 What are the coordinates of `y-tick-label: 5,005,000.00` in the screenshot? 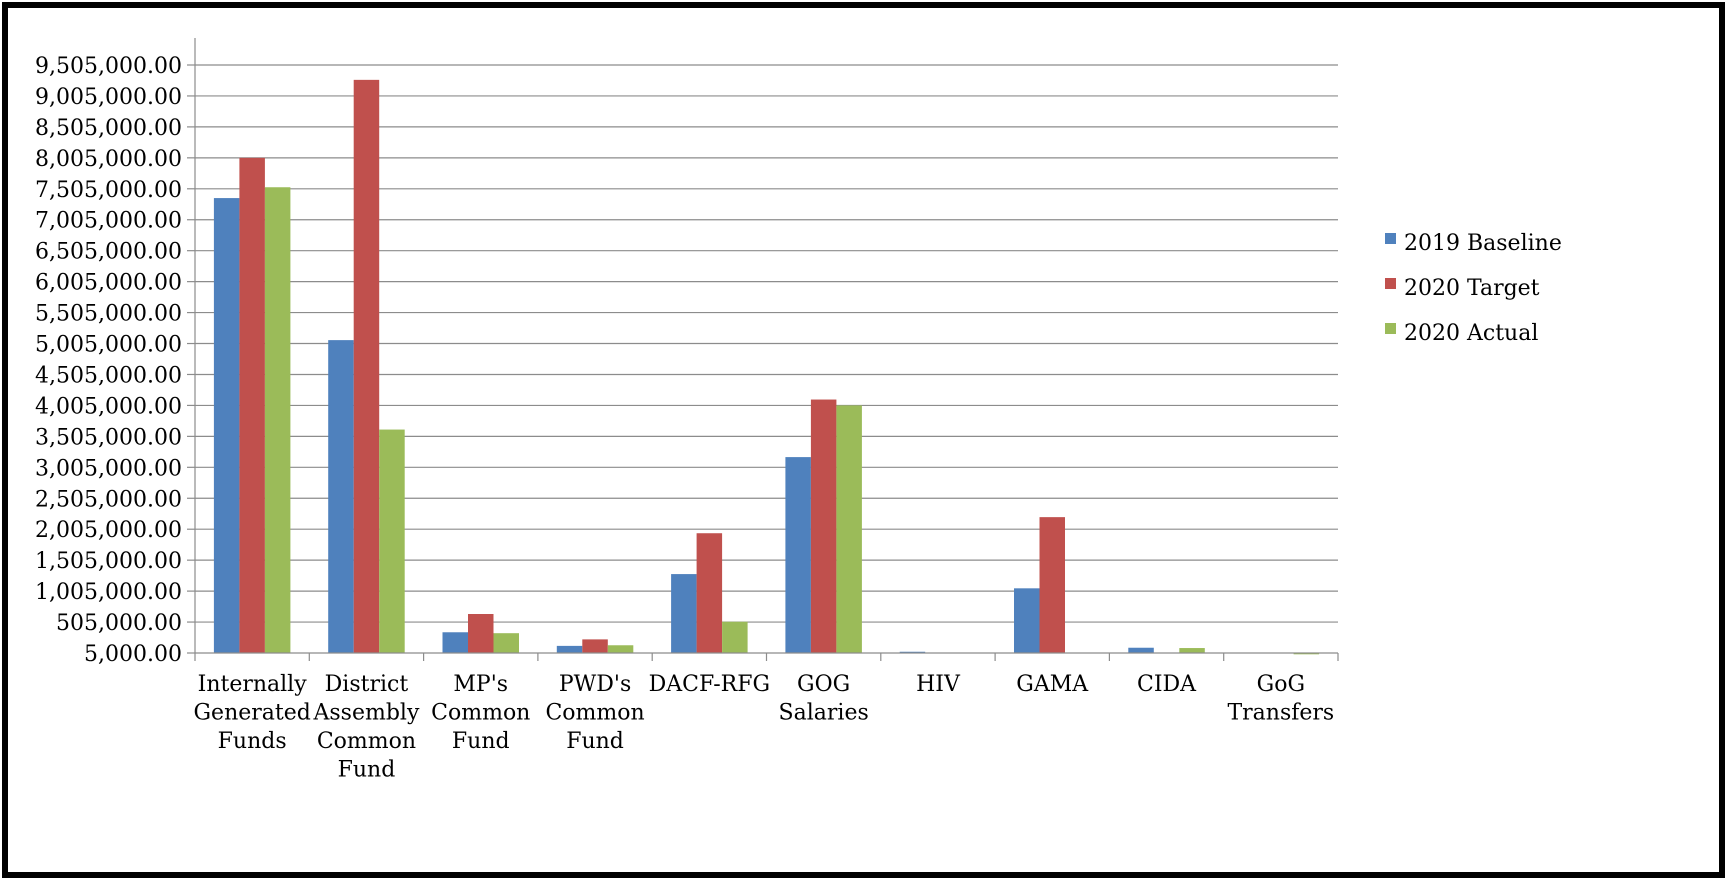 It's located at (108, 345).